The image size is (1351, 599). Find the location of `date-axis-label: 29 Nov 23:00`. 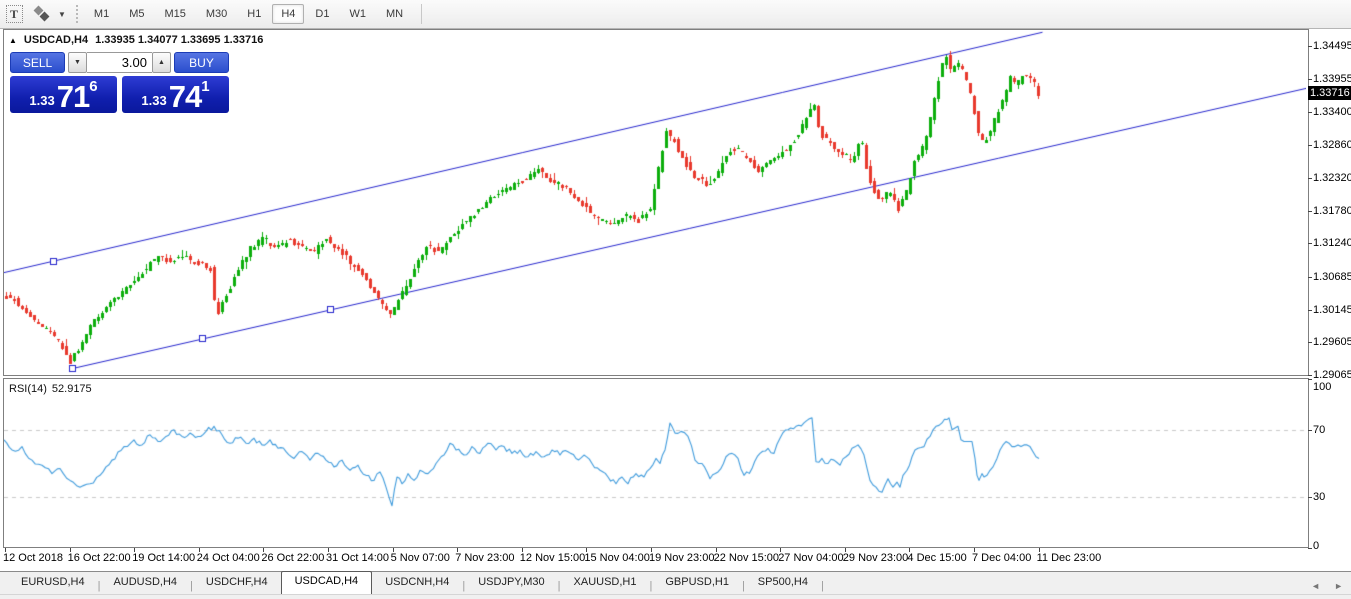

date-axis-label: 29 Nov 23:00 is located at coordinates (875, 558).